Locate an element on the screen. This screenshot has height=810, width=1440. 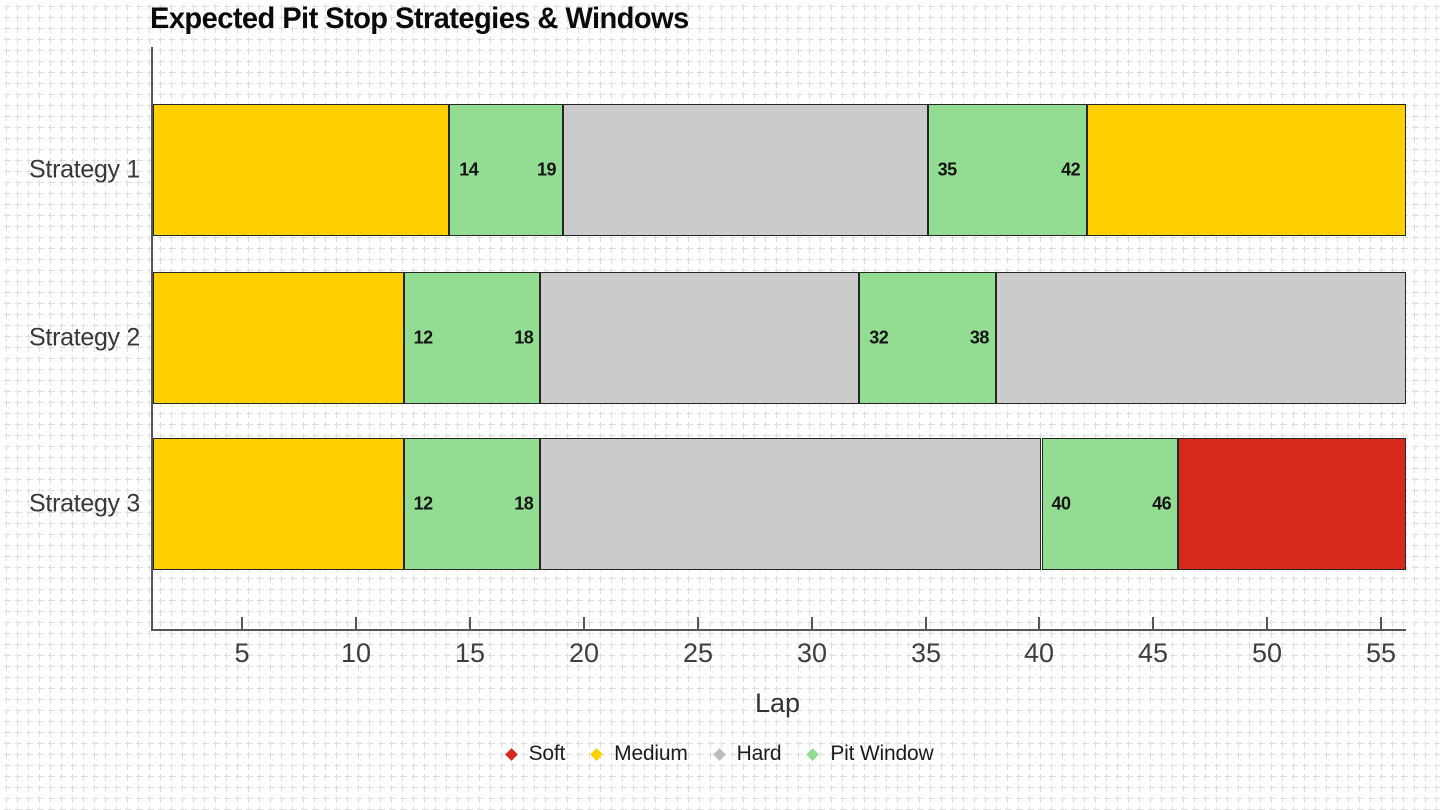
pit-window-end-label: 42 is located at coordinates (1071, 169).